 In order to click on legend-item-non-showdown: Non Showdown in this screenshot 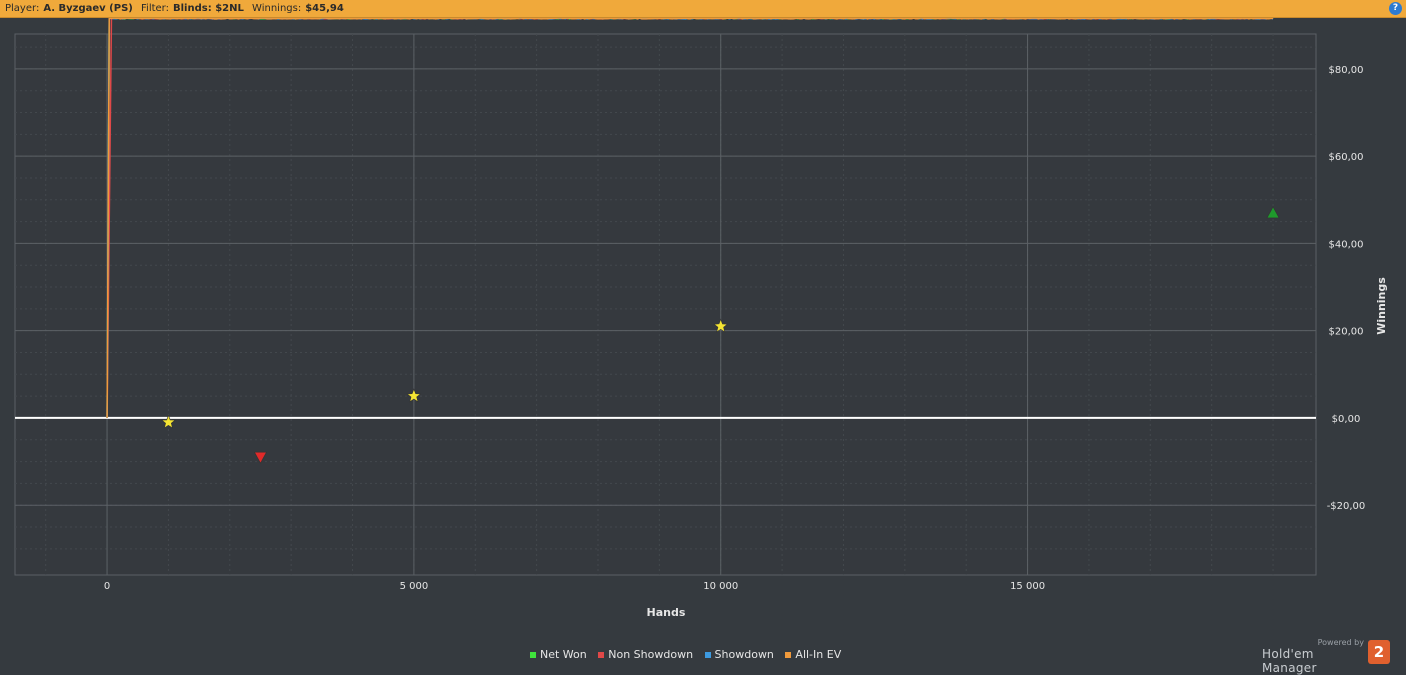, I will do `click(645, 654)`.